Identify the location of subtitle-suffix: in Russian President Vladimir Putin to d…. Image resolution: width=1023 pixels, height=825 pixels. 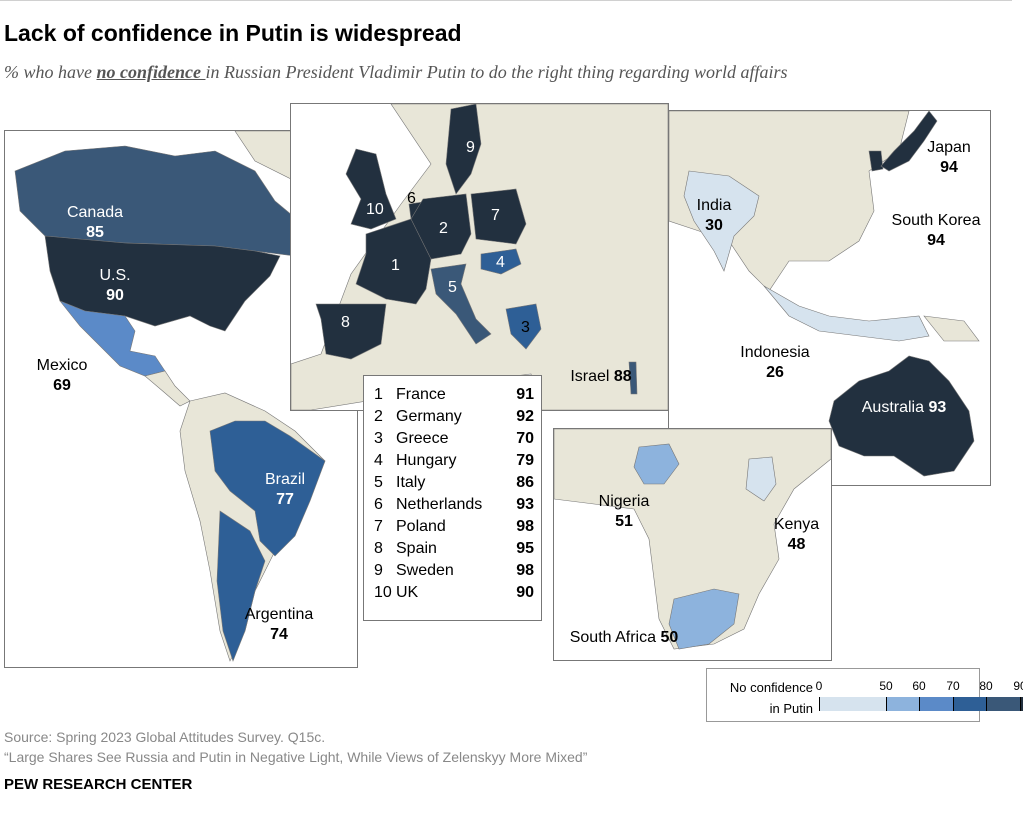
(496, 72).